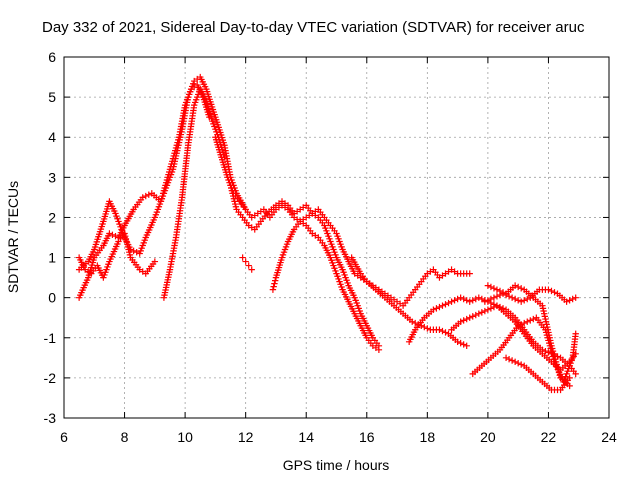 This screenshot has height=480, width=640. What do you see at coordinates (52, 97) in the screenshot?
I see `y-tick-label: 5` at bounding box center [52, 97].